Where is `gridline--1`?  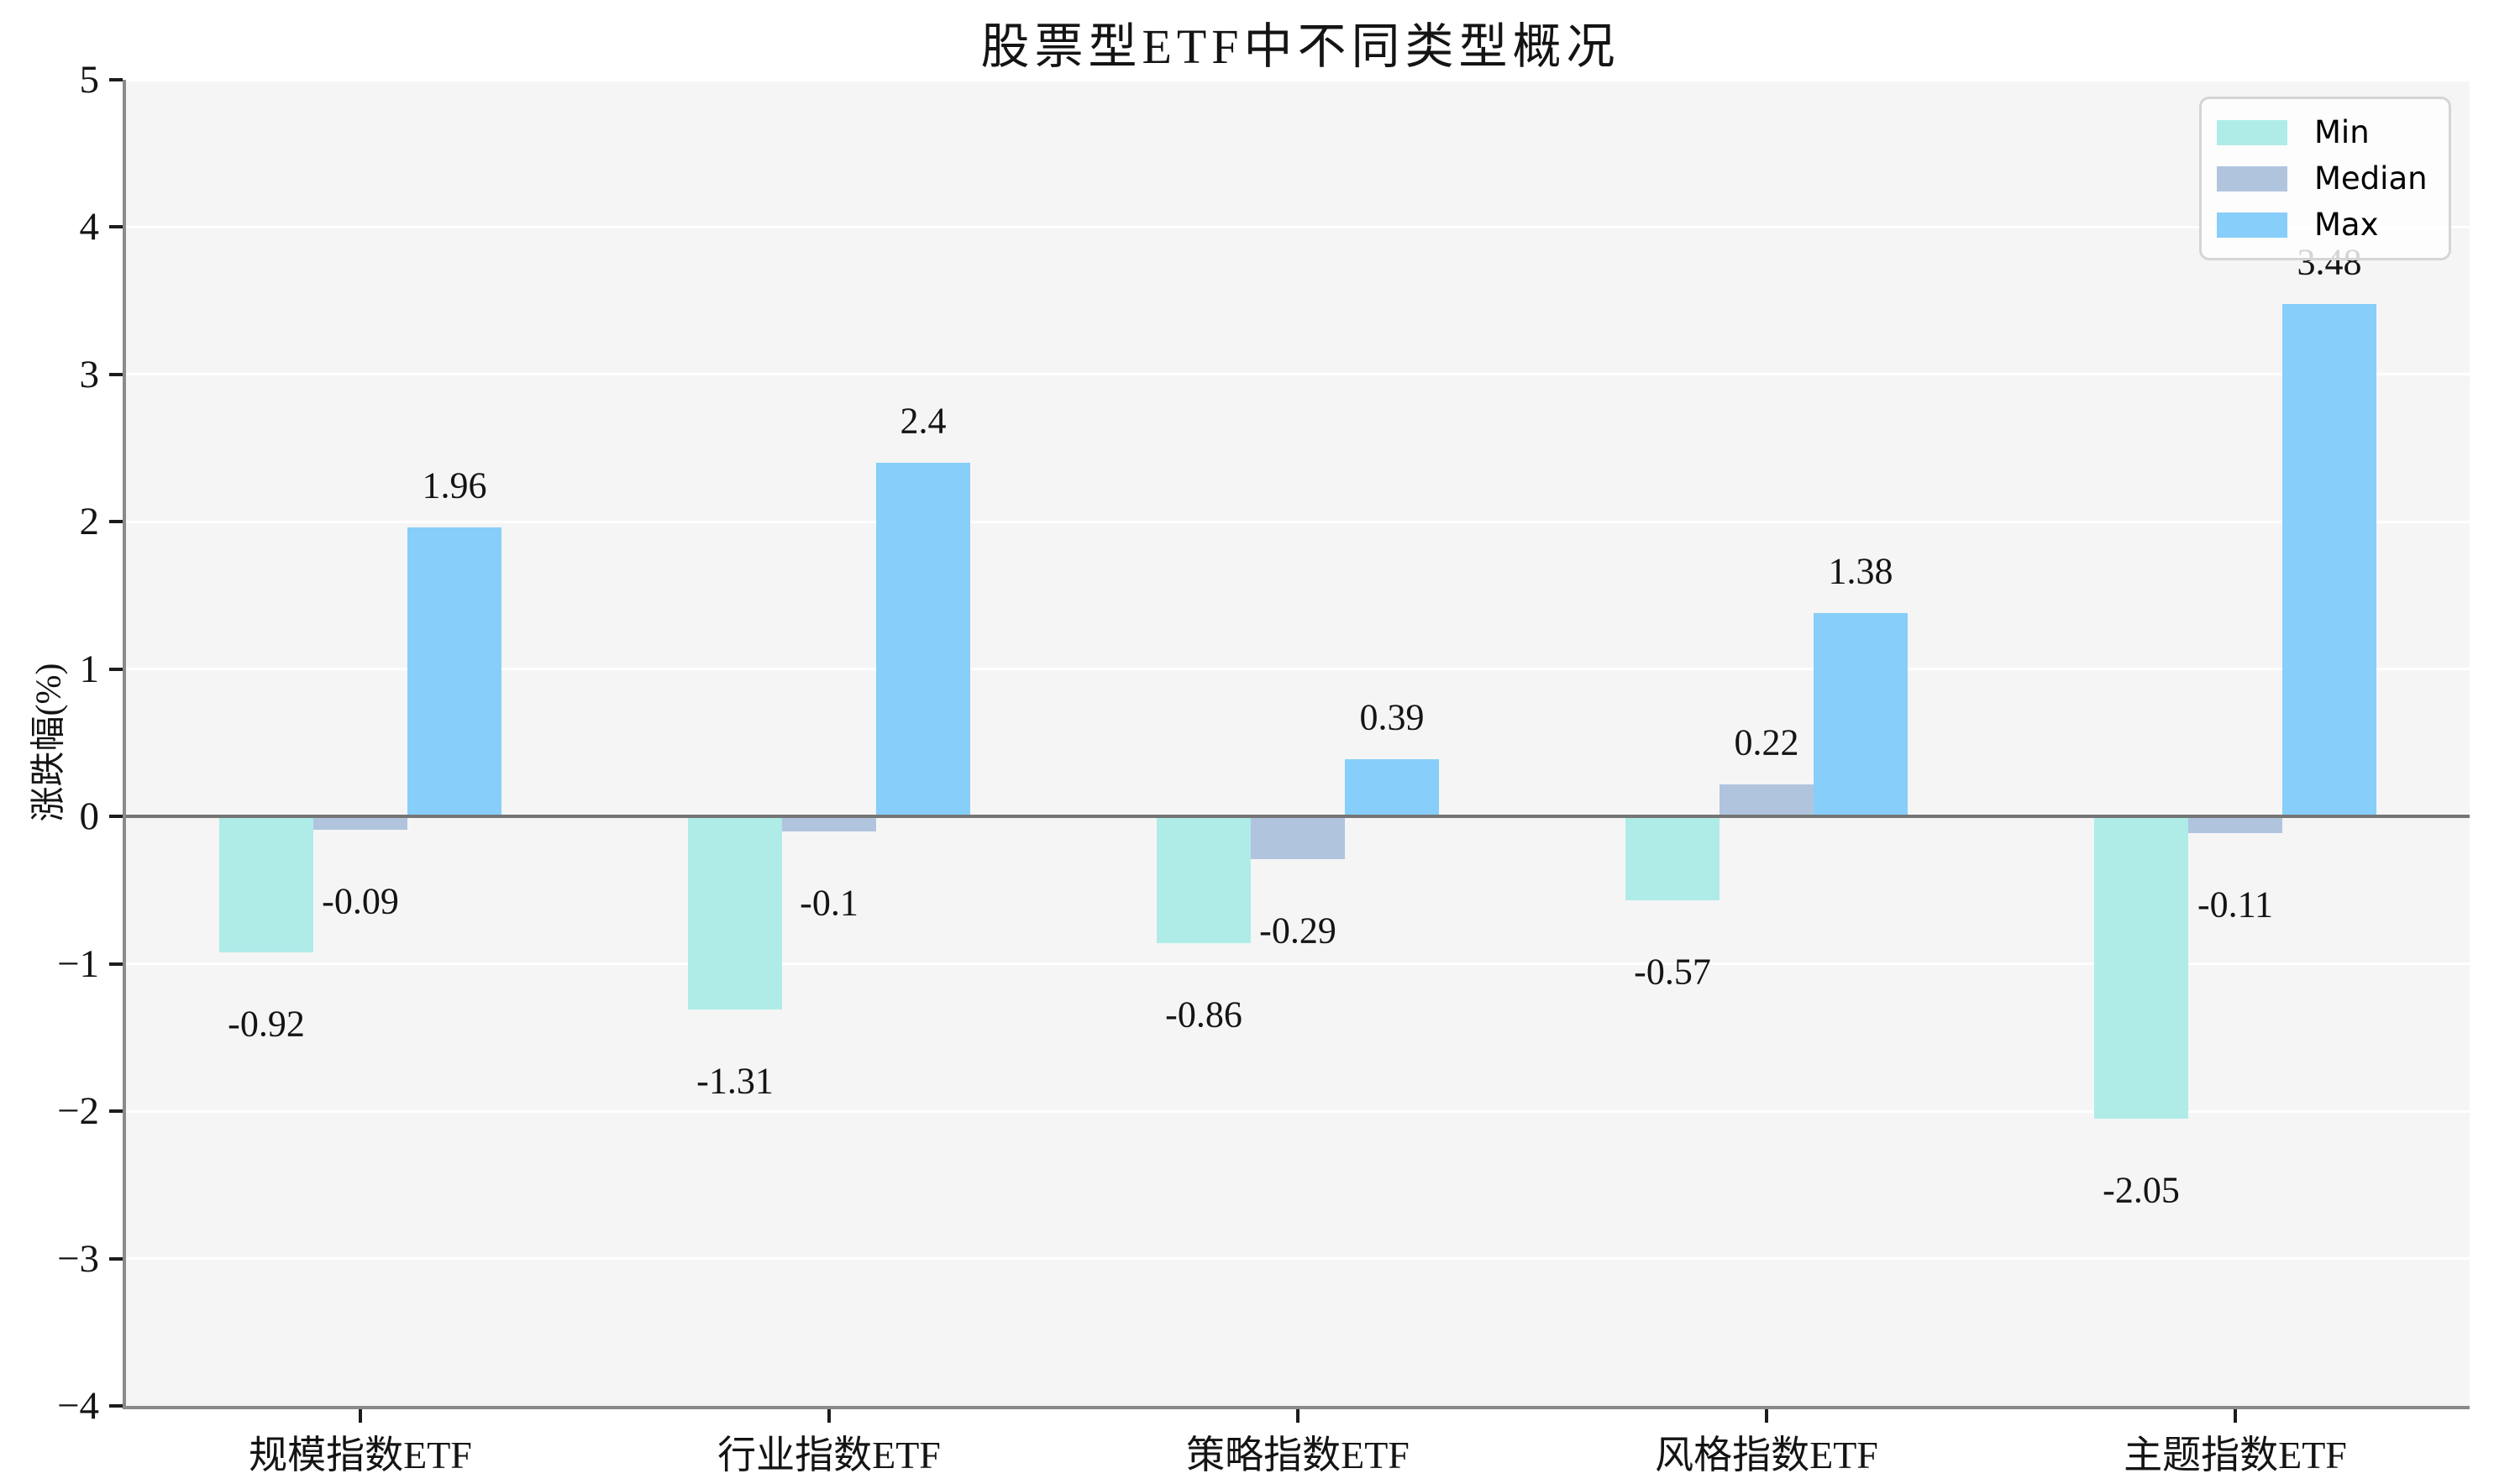 gridline--1 is located at coordinates (1298, 964).